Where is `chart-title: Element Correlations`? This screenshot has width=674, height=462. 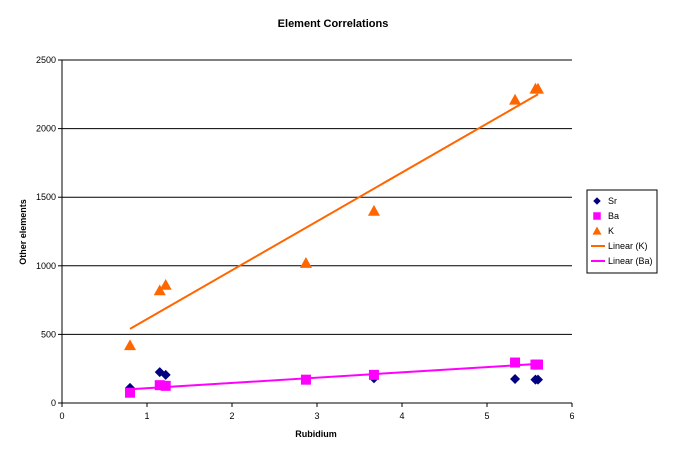 chart-title: Element Correlations is located at coordinates (333, 24).